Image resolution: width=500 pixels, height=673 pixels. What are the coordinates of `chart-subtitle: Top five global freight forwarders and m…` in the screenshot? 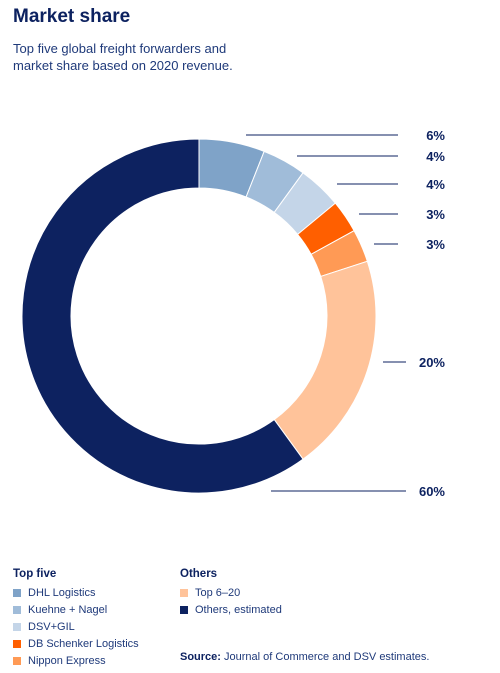 It's located at (123, 57).